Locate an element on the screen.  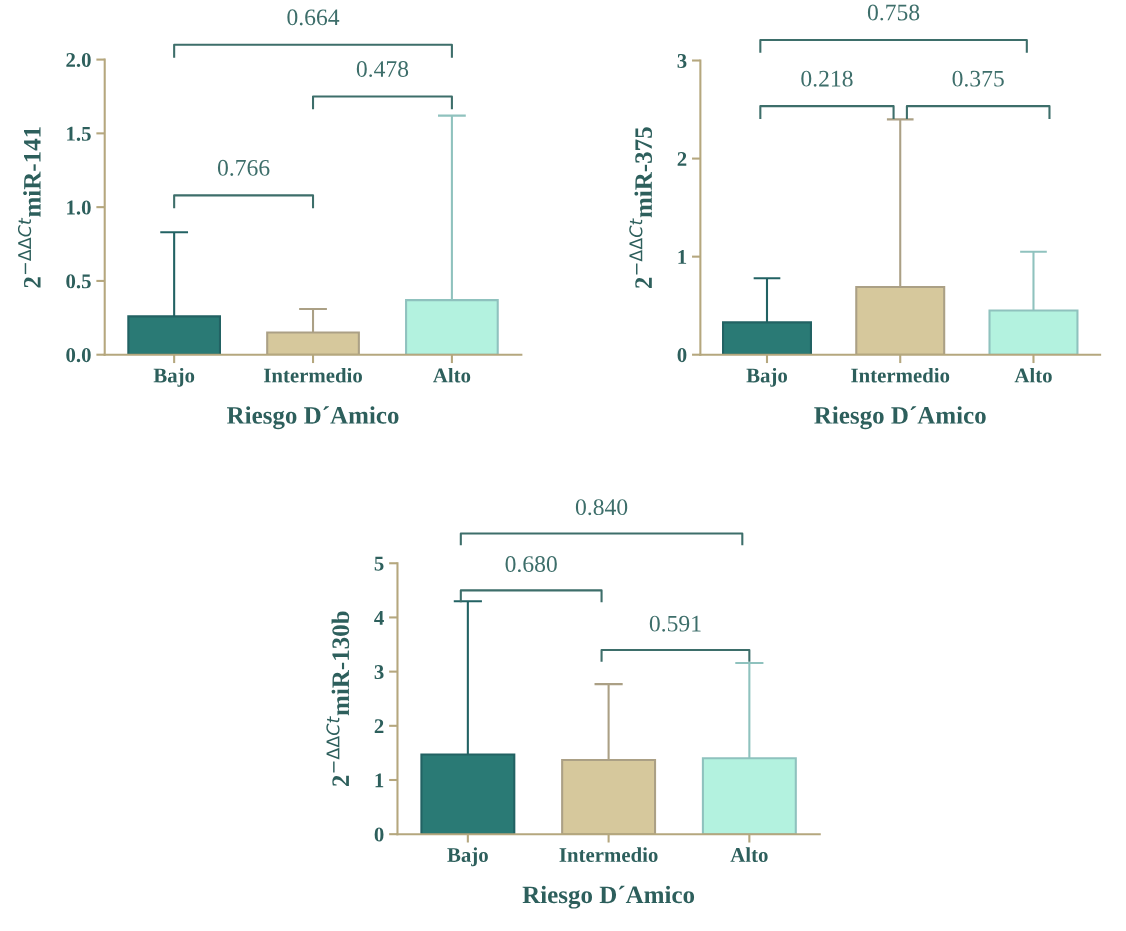
annotation: 0.375 is located at coordinates (978, 78).